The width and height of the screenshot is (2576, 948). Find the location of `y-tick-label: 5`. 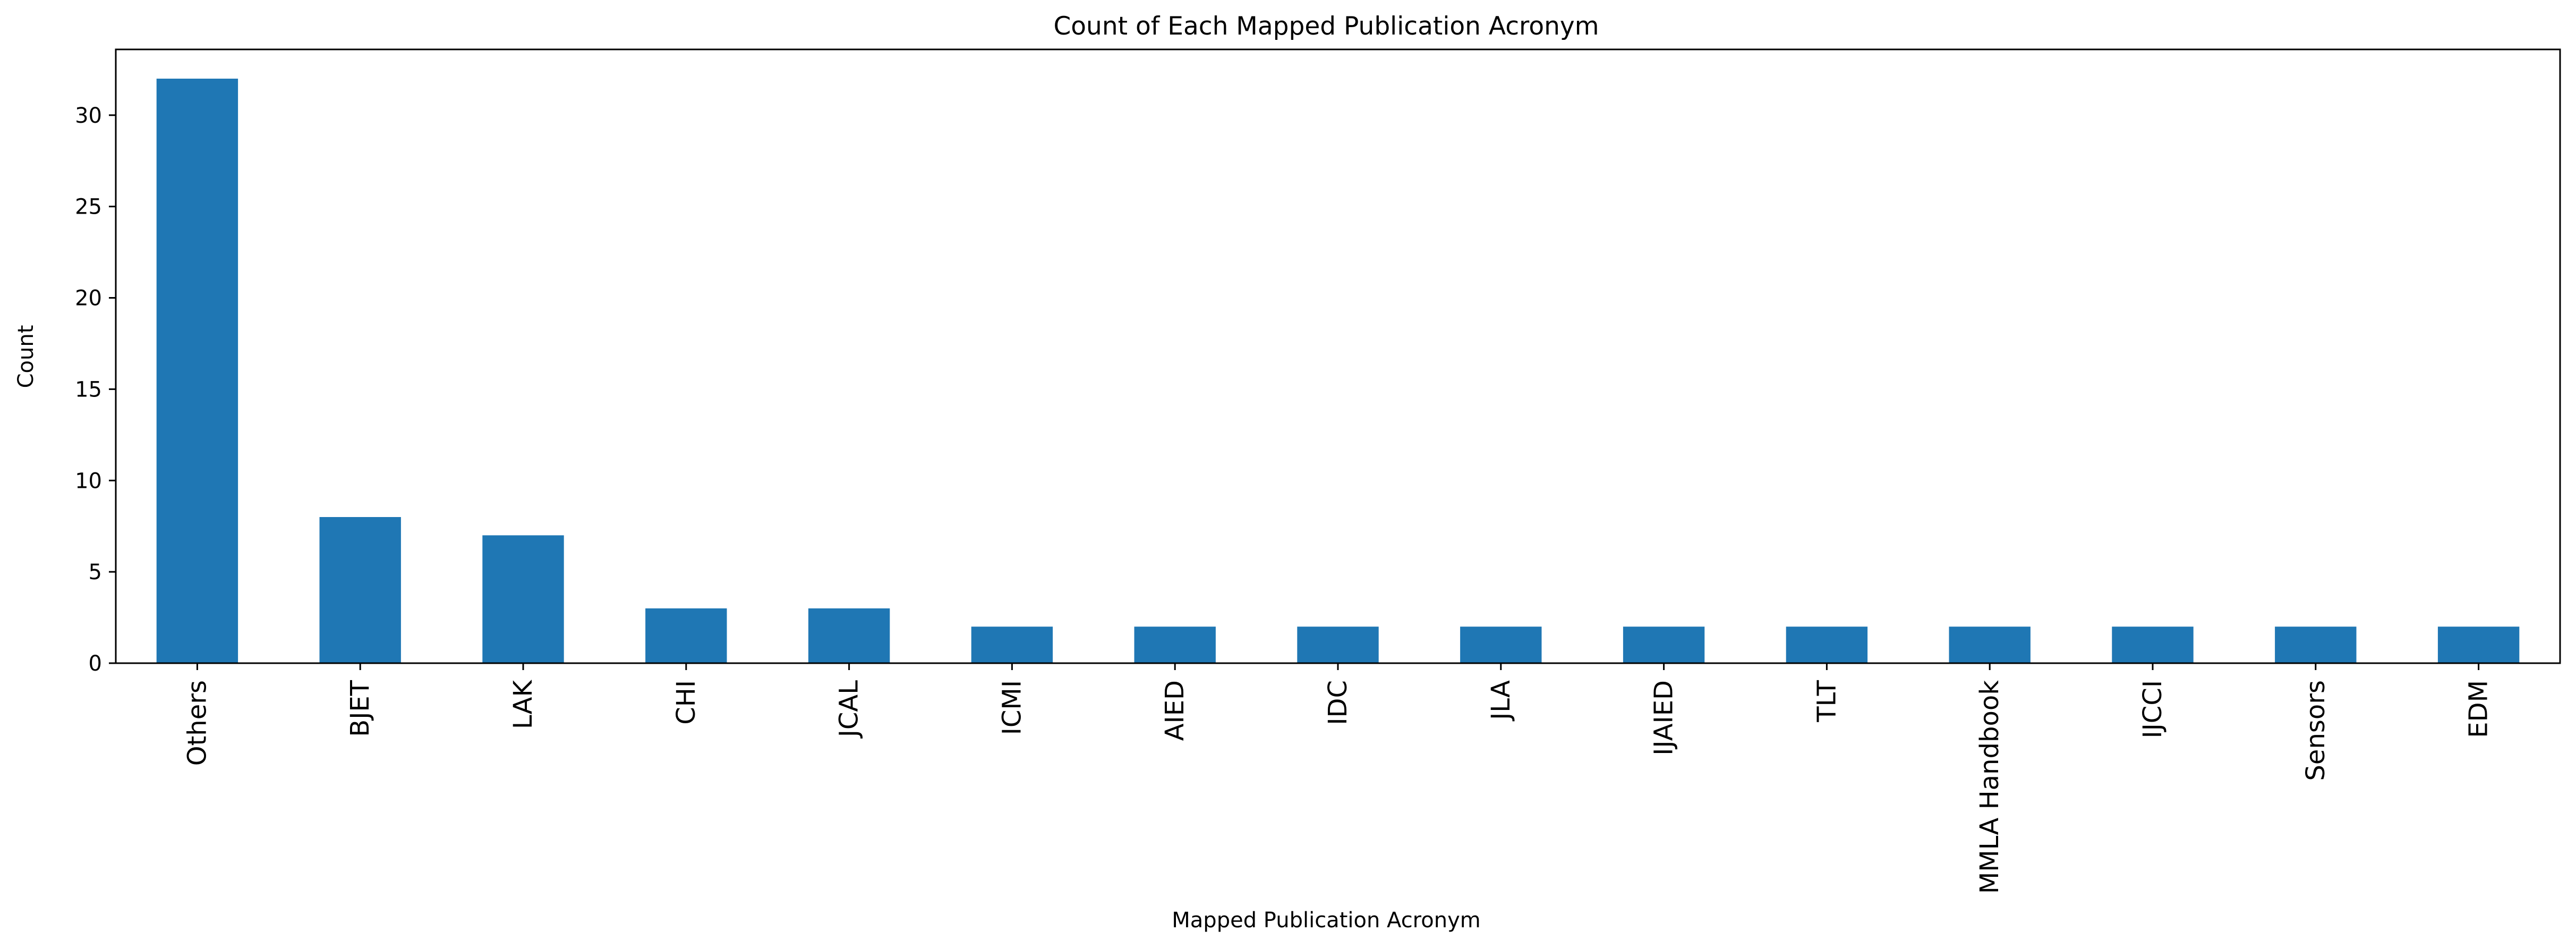

y-tick-label: 5 is located at coordinates (96, 573).